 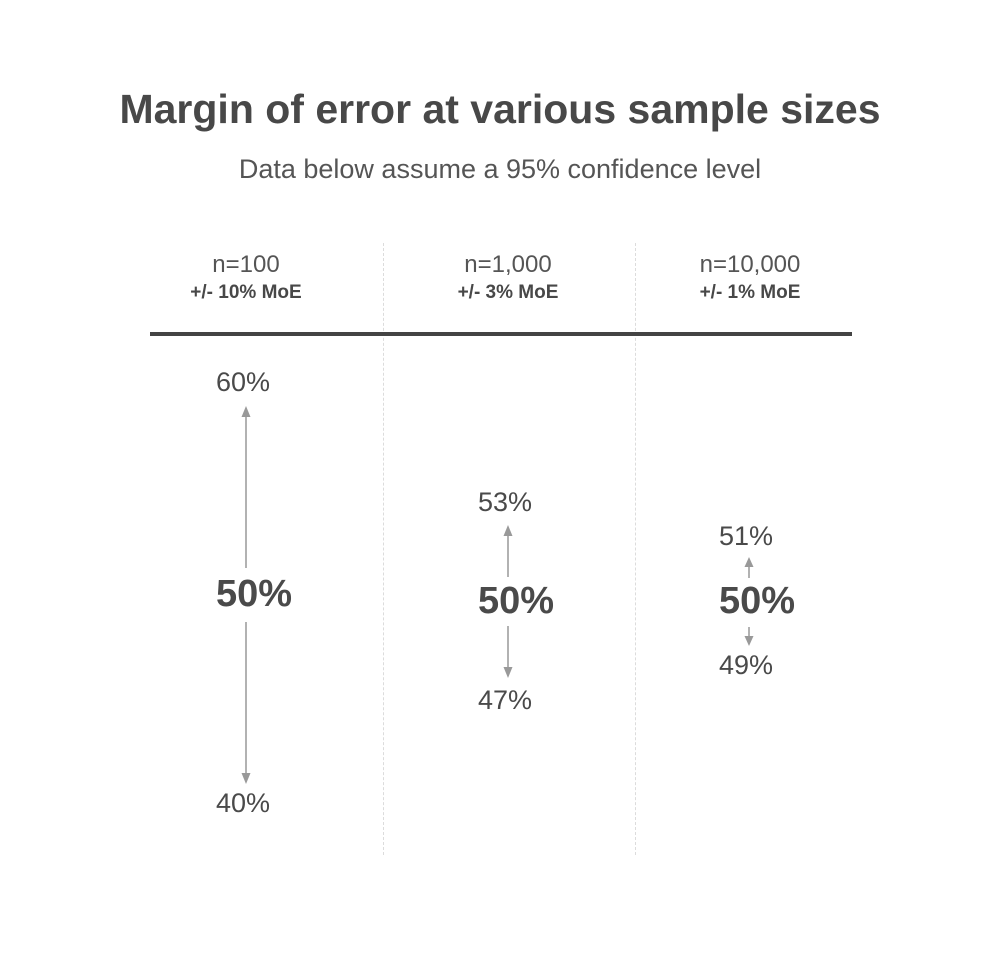 I want to click on moe-label: +/- 10% MoE, so click(x=246, y=292).